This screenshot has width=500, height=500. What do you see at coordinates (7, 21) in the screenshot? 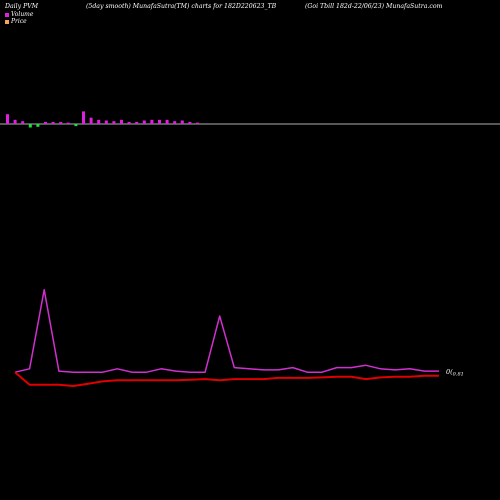
I see `legend-price-swatch` at bounding box center [7, 21].